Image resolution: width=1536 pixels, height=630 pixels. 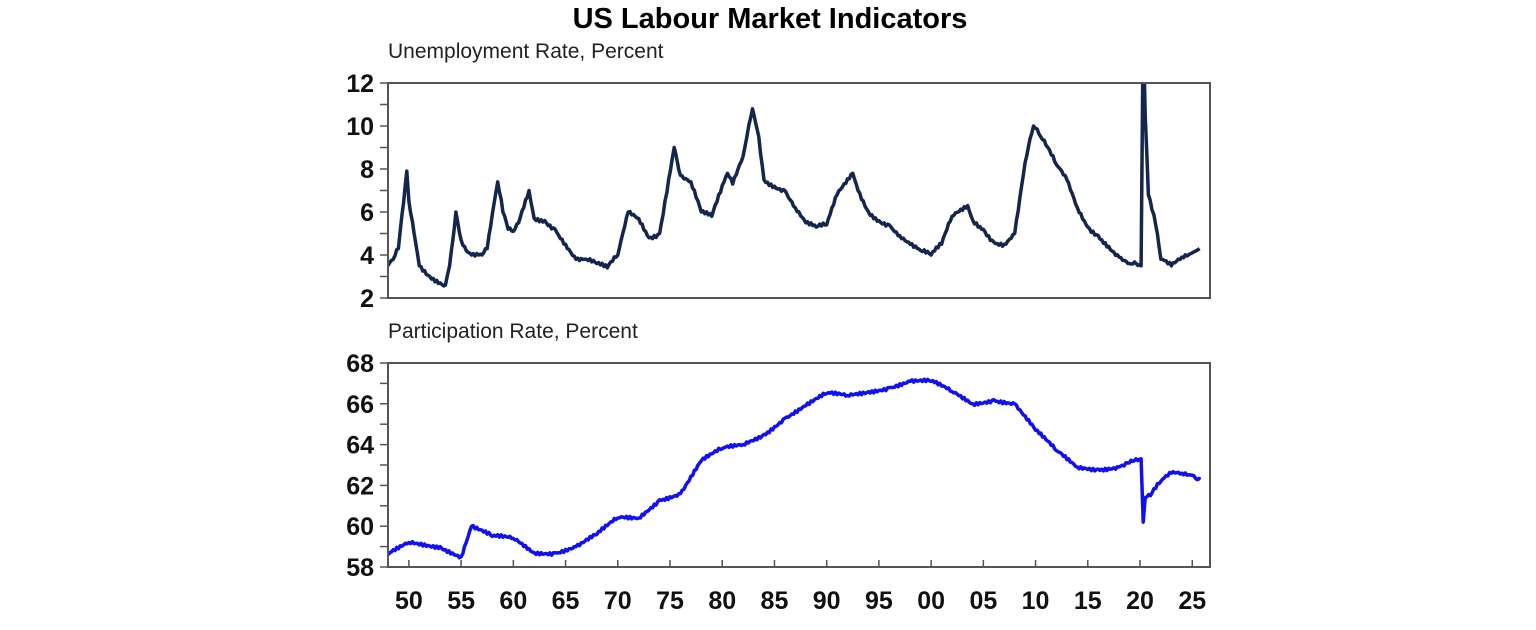 I want to click on x-tick-label: 00, so click(x=931, y=601).